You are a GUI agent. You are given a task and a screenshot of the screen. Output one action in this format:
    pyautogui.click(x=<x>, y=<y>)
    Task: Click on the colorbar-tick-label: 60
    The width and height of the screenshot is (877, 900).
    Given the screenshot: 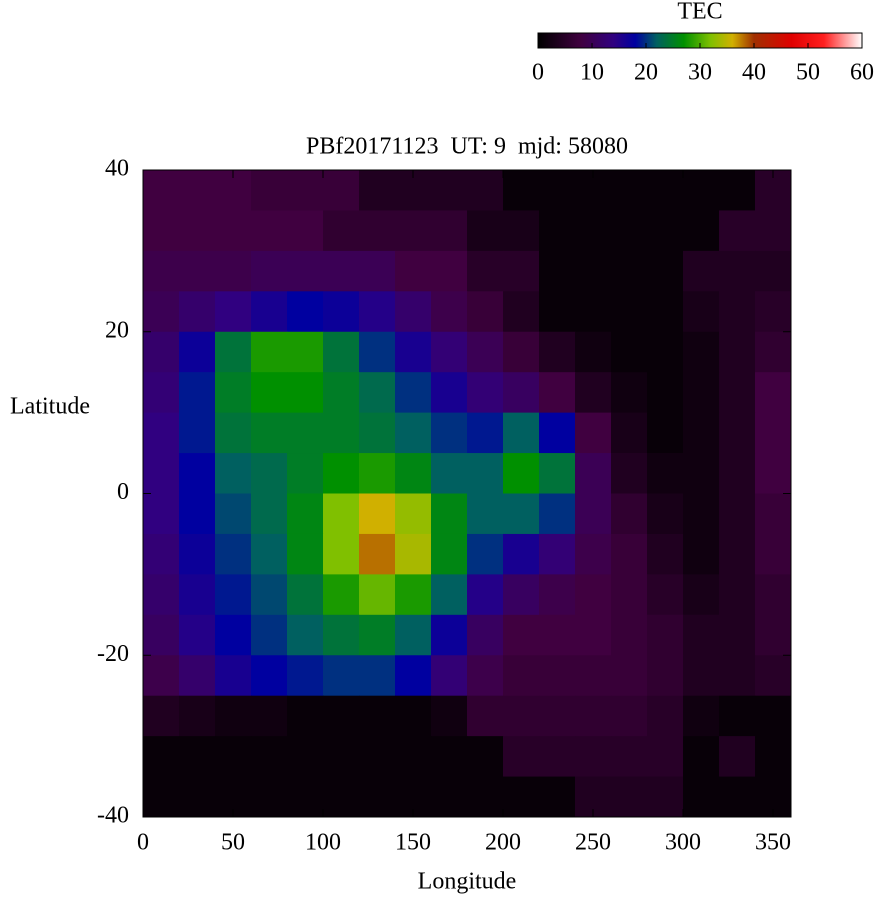 What is the action you would take?
    pyautogui.click(x=862, y=73)
    